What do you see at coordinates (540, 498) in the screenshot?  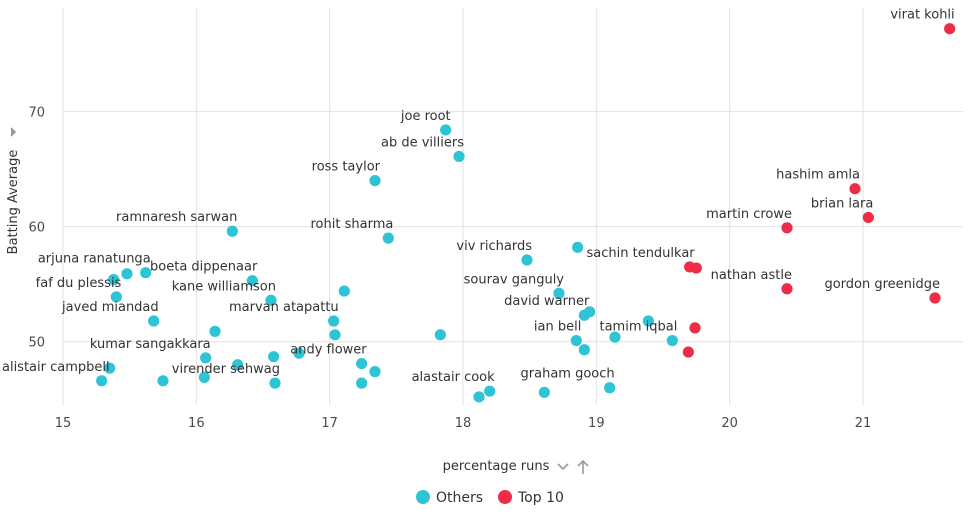 I see `legend-label-top-10: Top 10` at bounding box center [540, 498].